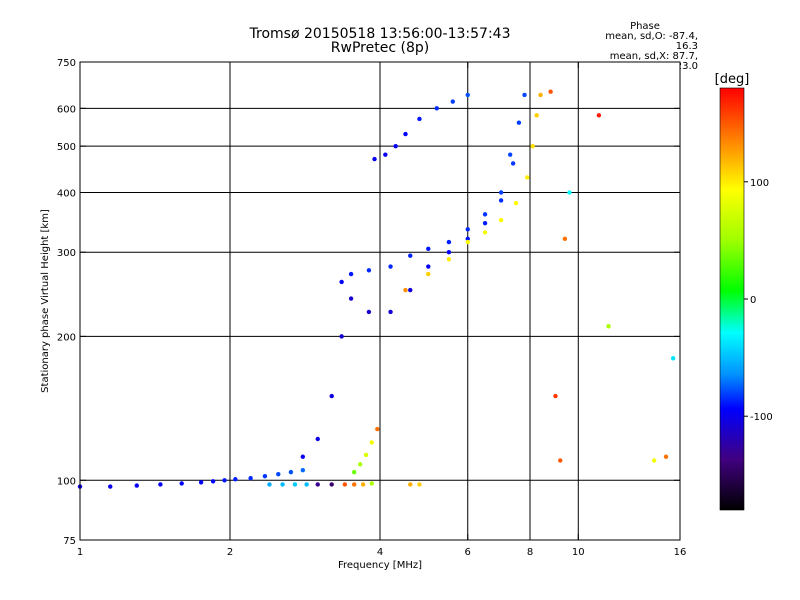 The height and width of the screenshot is (600, 800). What do you see at coordinates (380, 552) in the screenshot?
I see `x-tick-label: 4` at bounding box center [380, 552].